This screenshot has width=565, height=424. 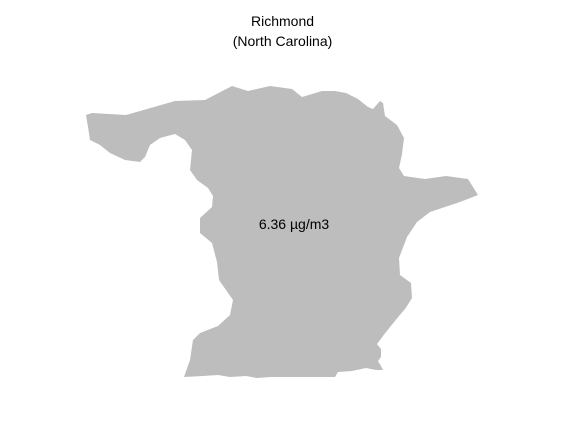 I want to click on map-subtitle: (North Carolina), so click(x=282, y=41).